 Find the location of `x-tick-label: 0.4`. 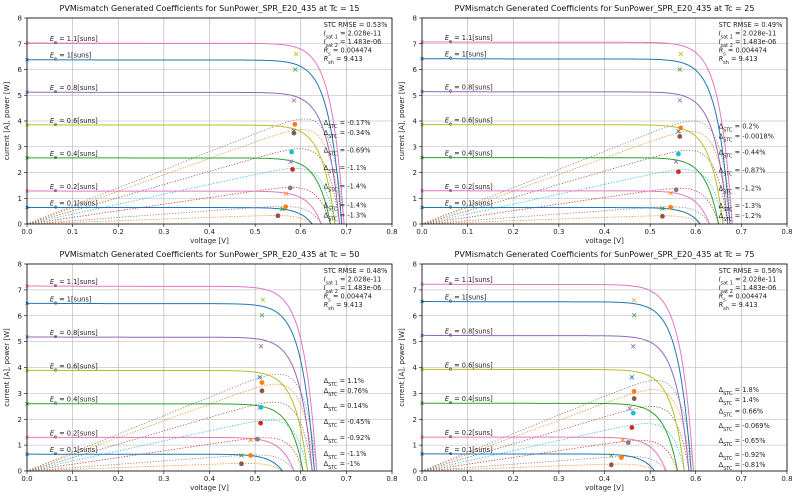

x-tick-label: 0.4 is located at coordinates (605, 479).